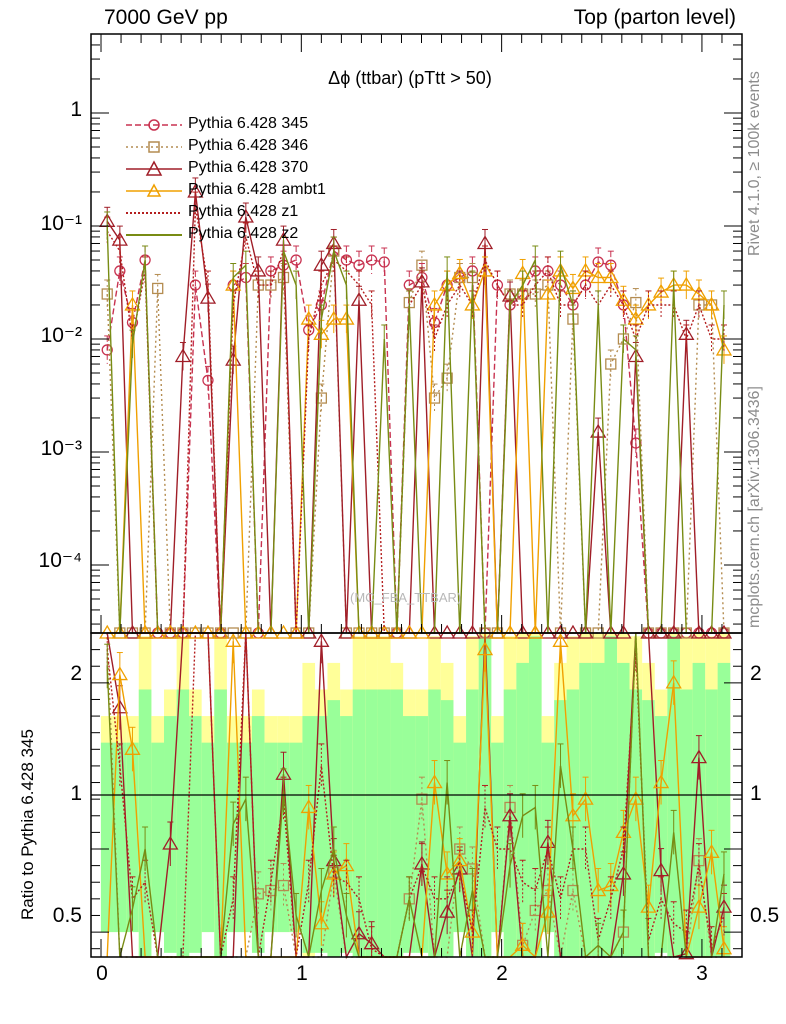 This screenshot has height=1024, width=786. I want to click on legend-label: Pythia 6.428 346, so click(248, 145).